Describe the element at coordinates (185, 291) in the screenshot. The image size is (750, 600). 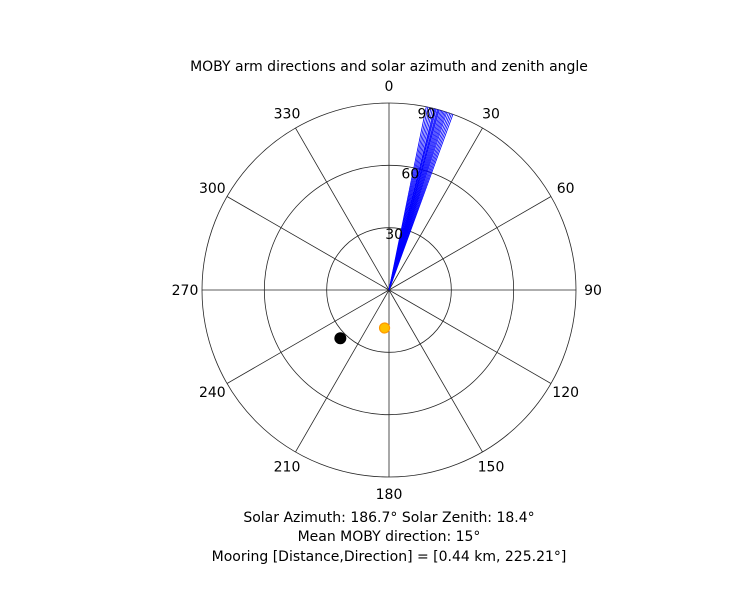
I see `angular-tick-label: 270` at that location.